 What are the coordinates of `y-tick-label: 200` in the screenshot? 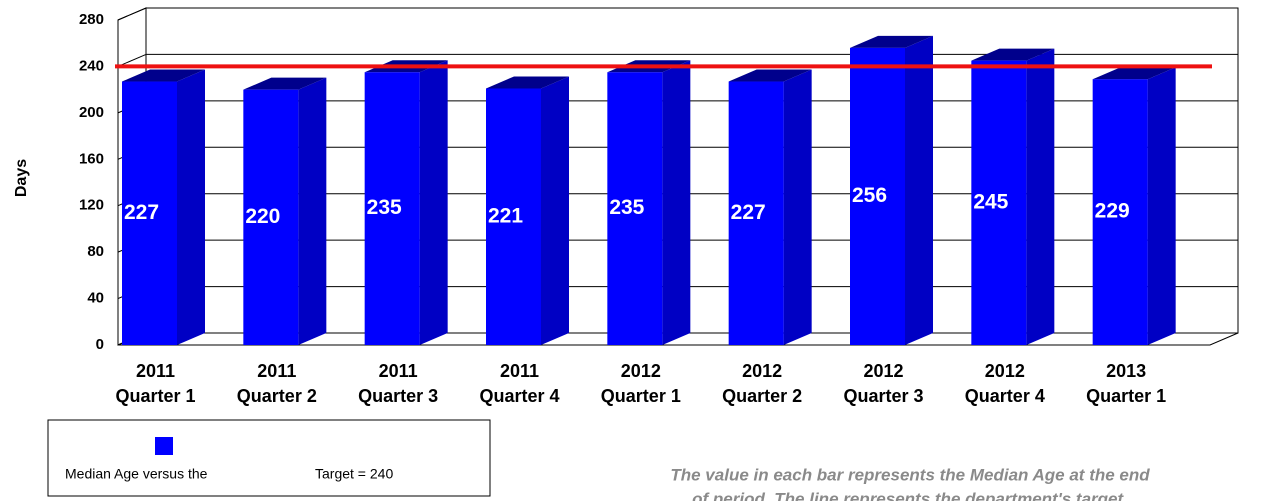 It's located at (91, 112).